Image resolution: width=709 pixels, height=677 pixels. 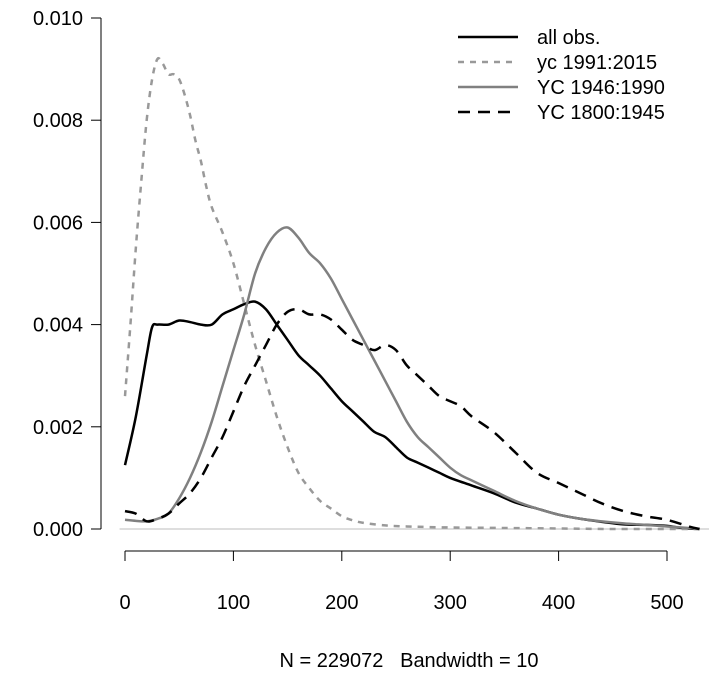 I want to click on x-tick-label: 100, so click(x=233, y=603).